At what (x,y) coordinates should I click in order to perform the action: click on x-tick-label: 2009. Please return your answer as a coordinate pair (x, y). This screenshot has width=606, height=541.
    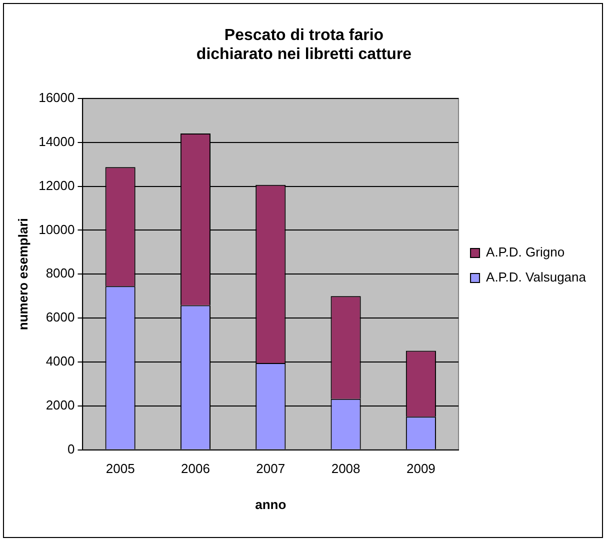
    Looking at the image, I should click on (421, 468).